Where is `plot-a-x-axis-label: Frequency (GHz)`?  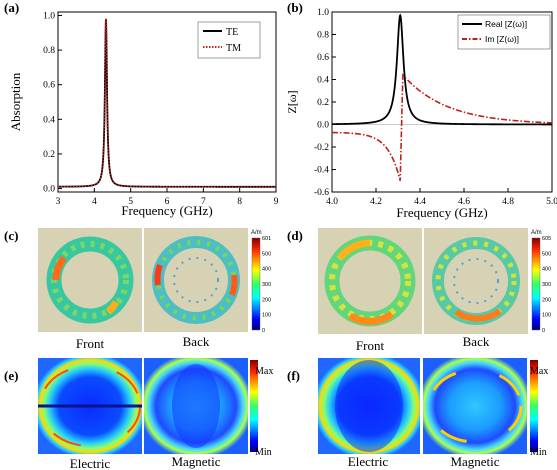
plot-a-x-axis-label: Frequency (GHz) is located at coordinates (166, 210).